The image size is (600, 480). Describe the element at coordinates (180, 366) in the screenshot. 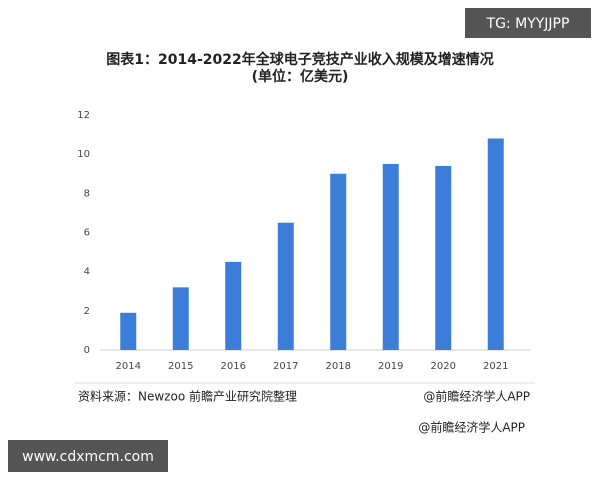

I see `x-tick-label: 2015` at that location.